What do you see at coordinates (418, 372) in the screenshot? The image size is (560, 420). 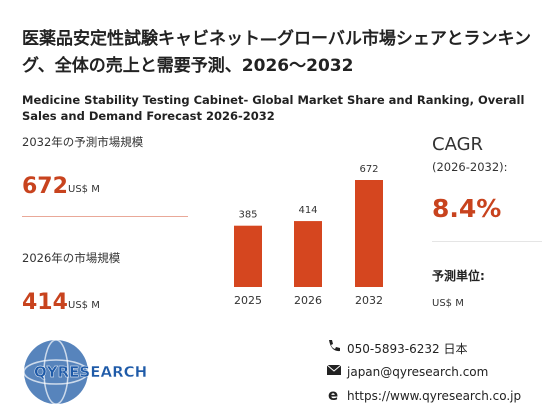 I see `email: japan@qyresearch.com` at bounding box center [418, 372].